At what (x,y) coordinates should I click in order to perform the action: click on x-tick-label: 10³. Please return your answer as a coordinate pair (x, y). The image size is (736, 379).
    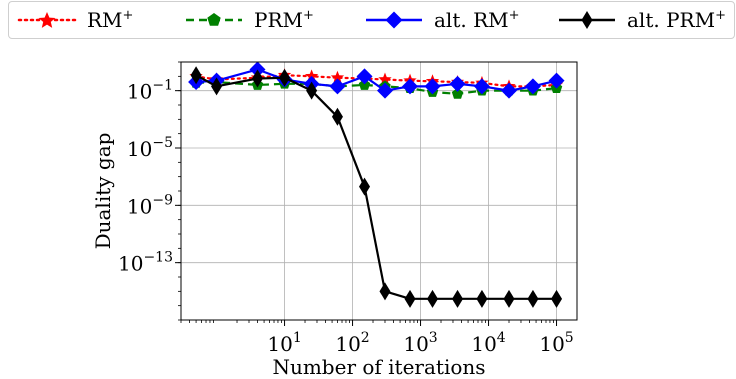
    Looking at the image, I should click on (420, 343).